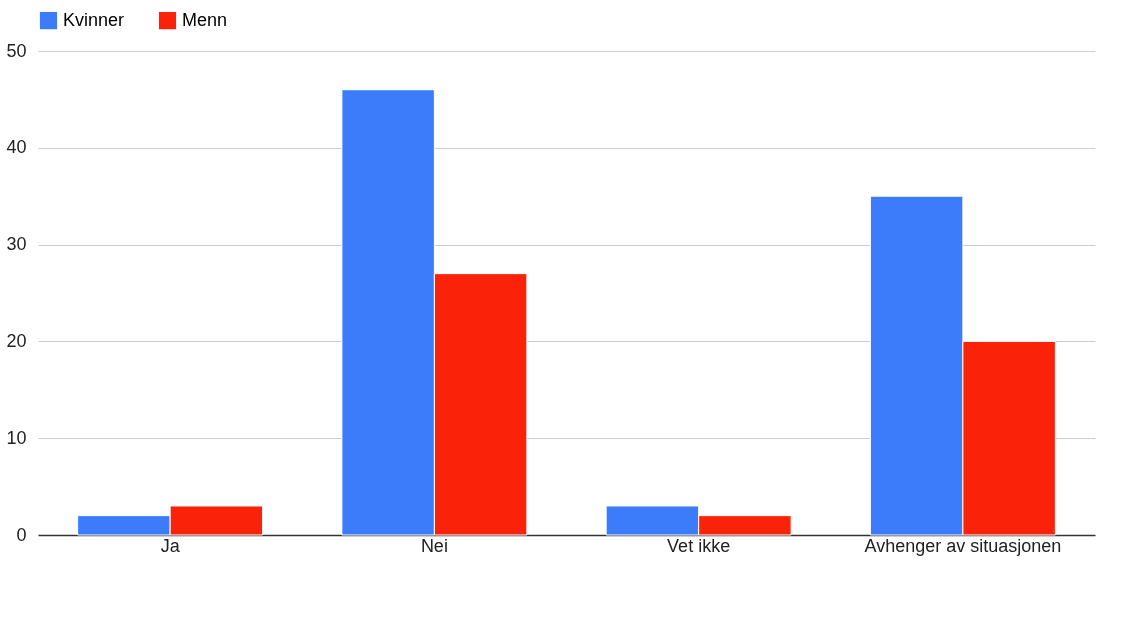  Describe the element at coordinates (94, 19) in the screenshot. I see `legend-label: Kvinner` at that location.